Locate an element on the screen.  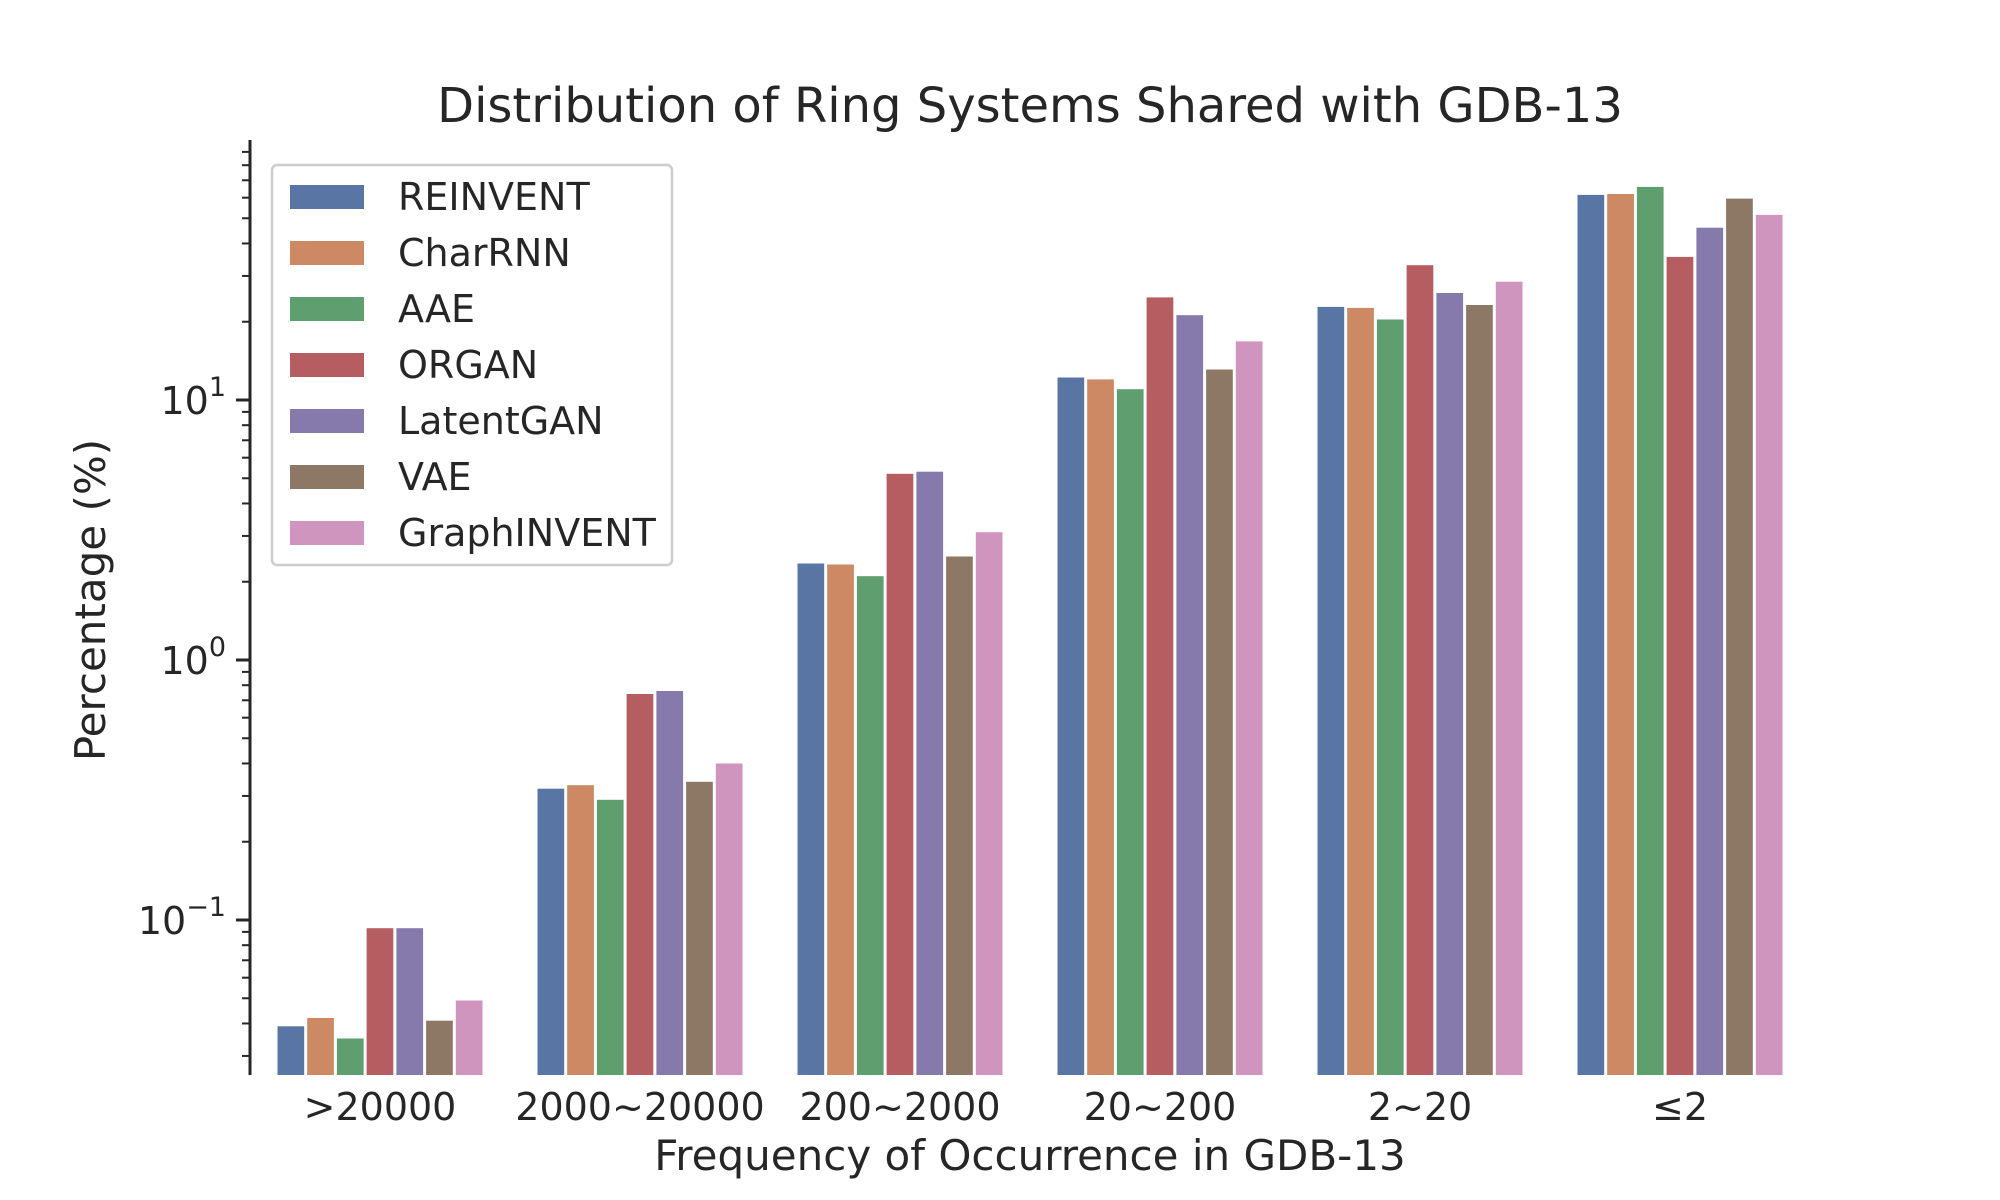
x-tick-label: 200~2000 is located at coordinates (899, 1107).